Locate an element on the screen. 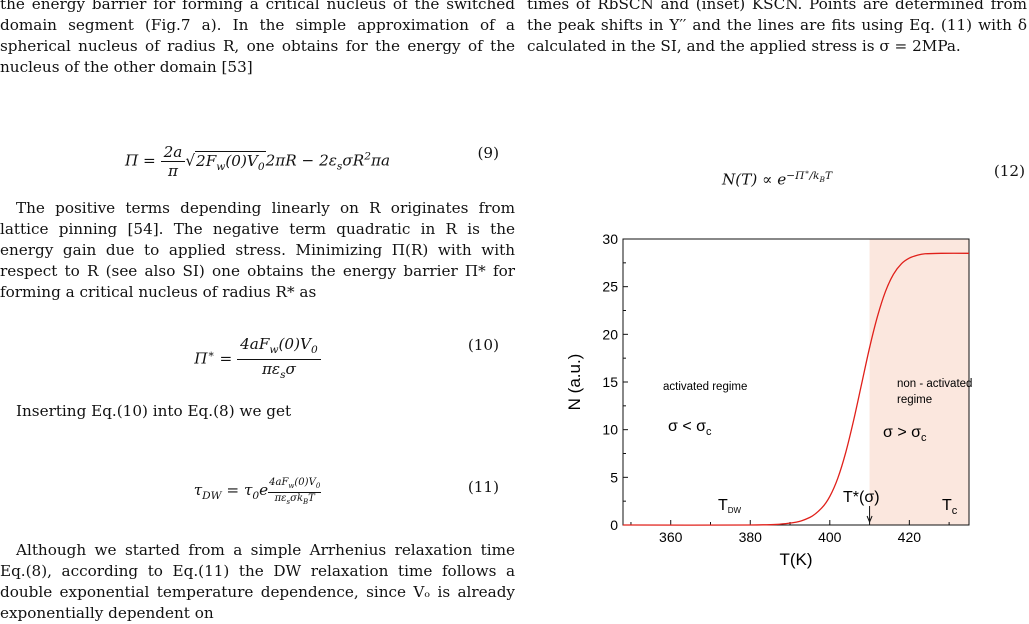 The width and height of the screenshot is (1029, 624). equation-11-number: (11) is located at coordinates (483, 487).